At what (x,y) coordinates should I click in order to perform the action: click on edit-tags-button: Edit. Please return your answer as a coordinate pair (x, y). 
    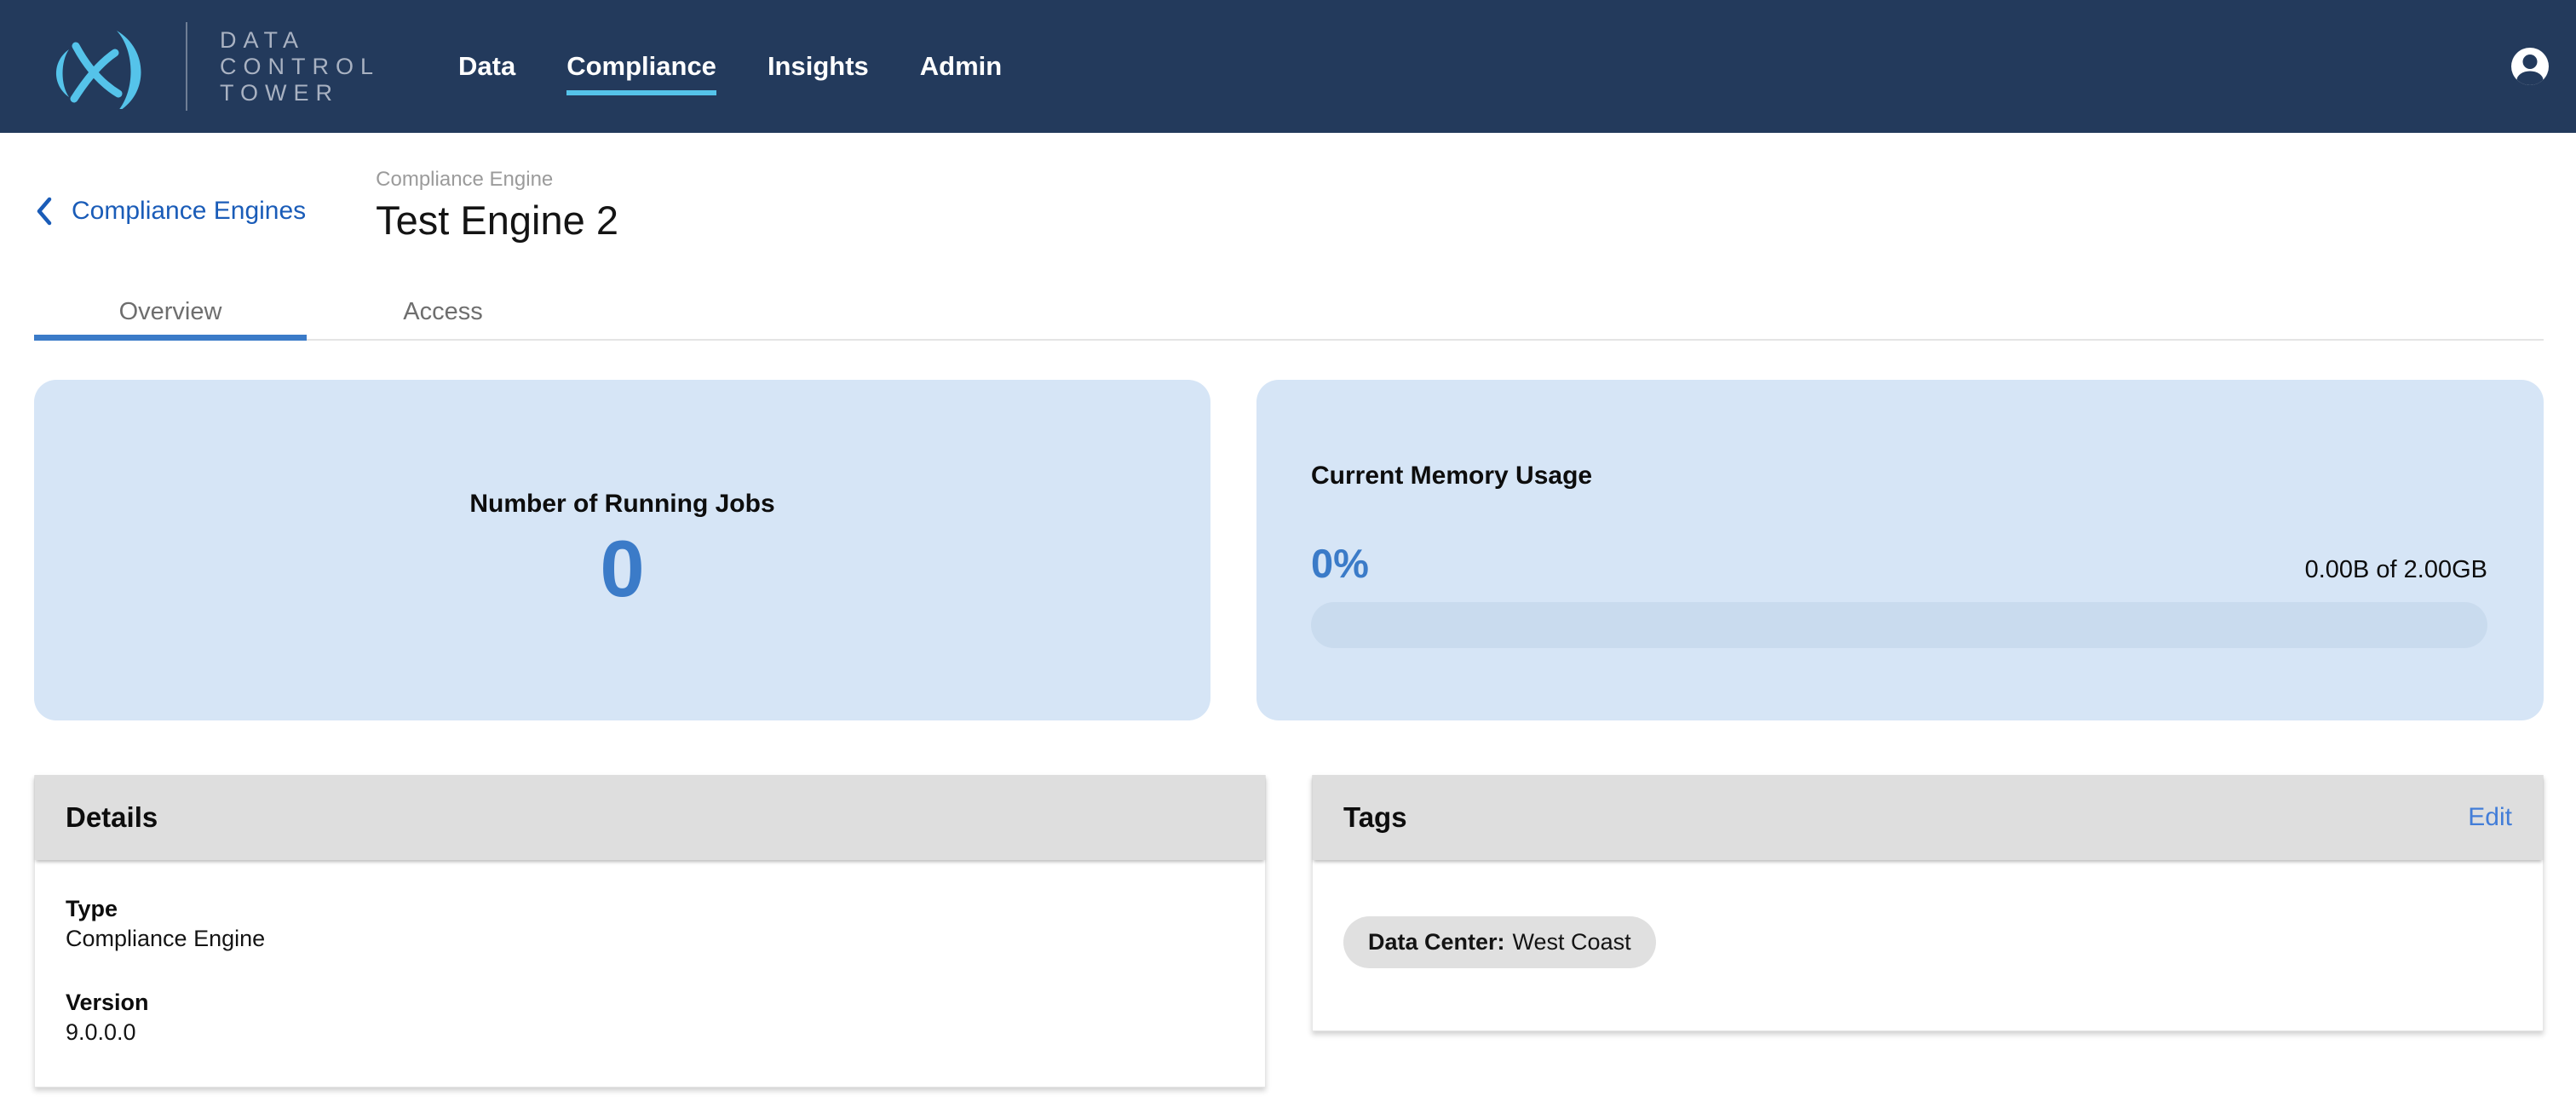
    Looking at the image, I should click on (2490, 817).